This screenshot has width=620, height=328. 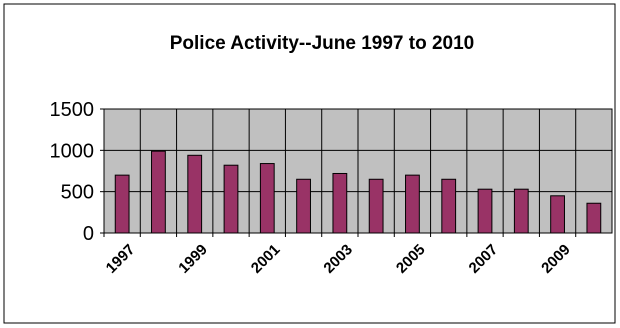 I want to click on bar-1997, so click(x=122, y=204).